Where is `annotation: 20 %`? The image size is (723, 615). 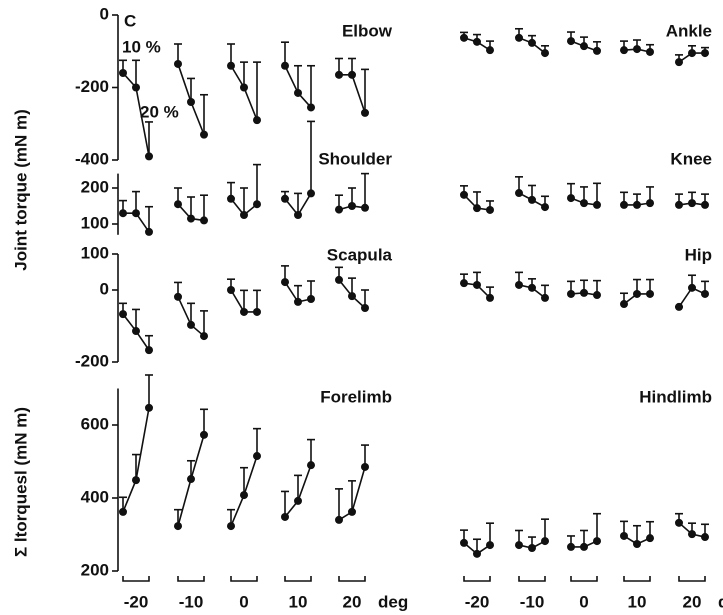 annotation: 20 % is located at coordinates (159, 111).